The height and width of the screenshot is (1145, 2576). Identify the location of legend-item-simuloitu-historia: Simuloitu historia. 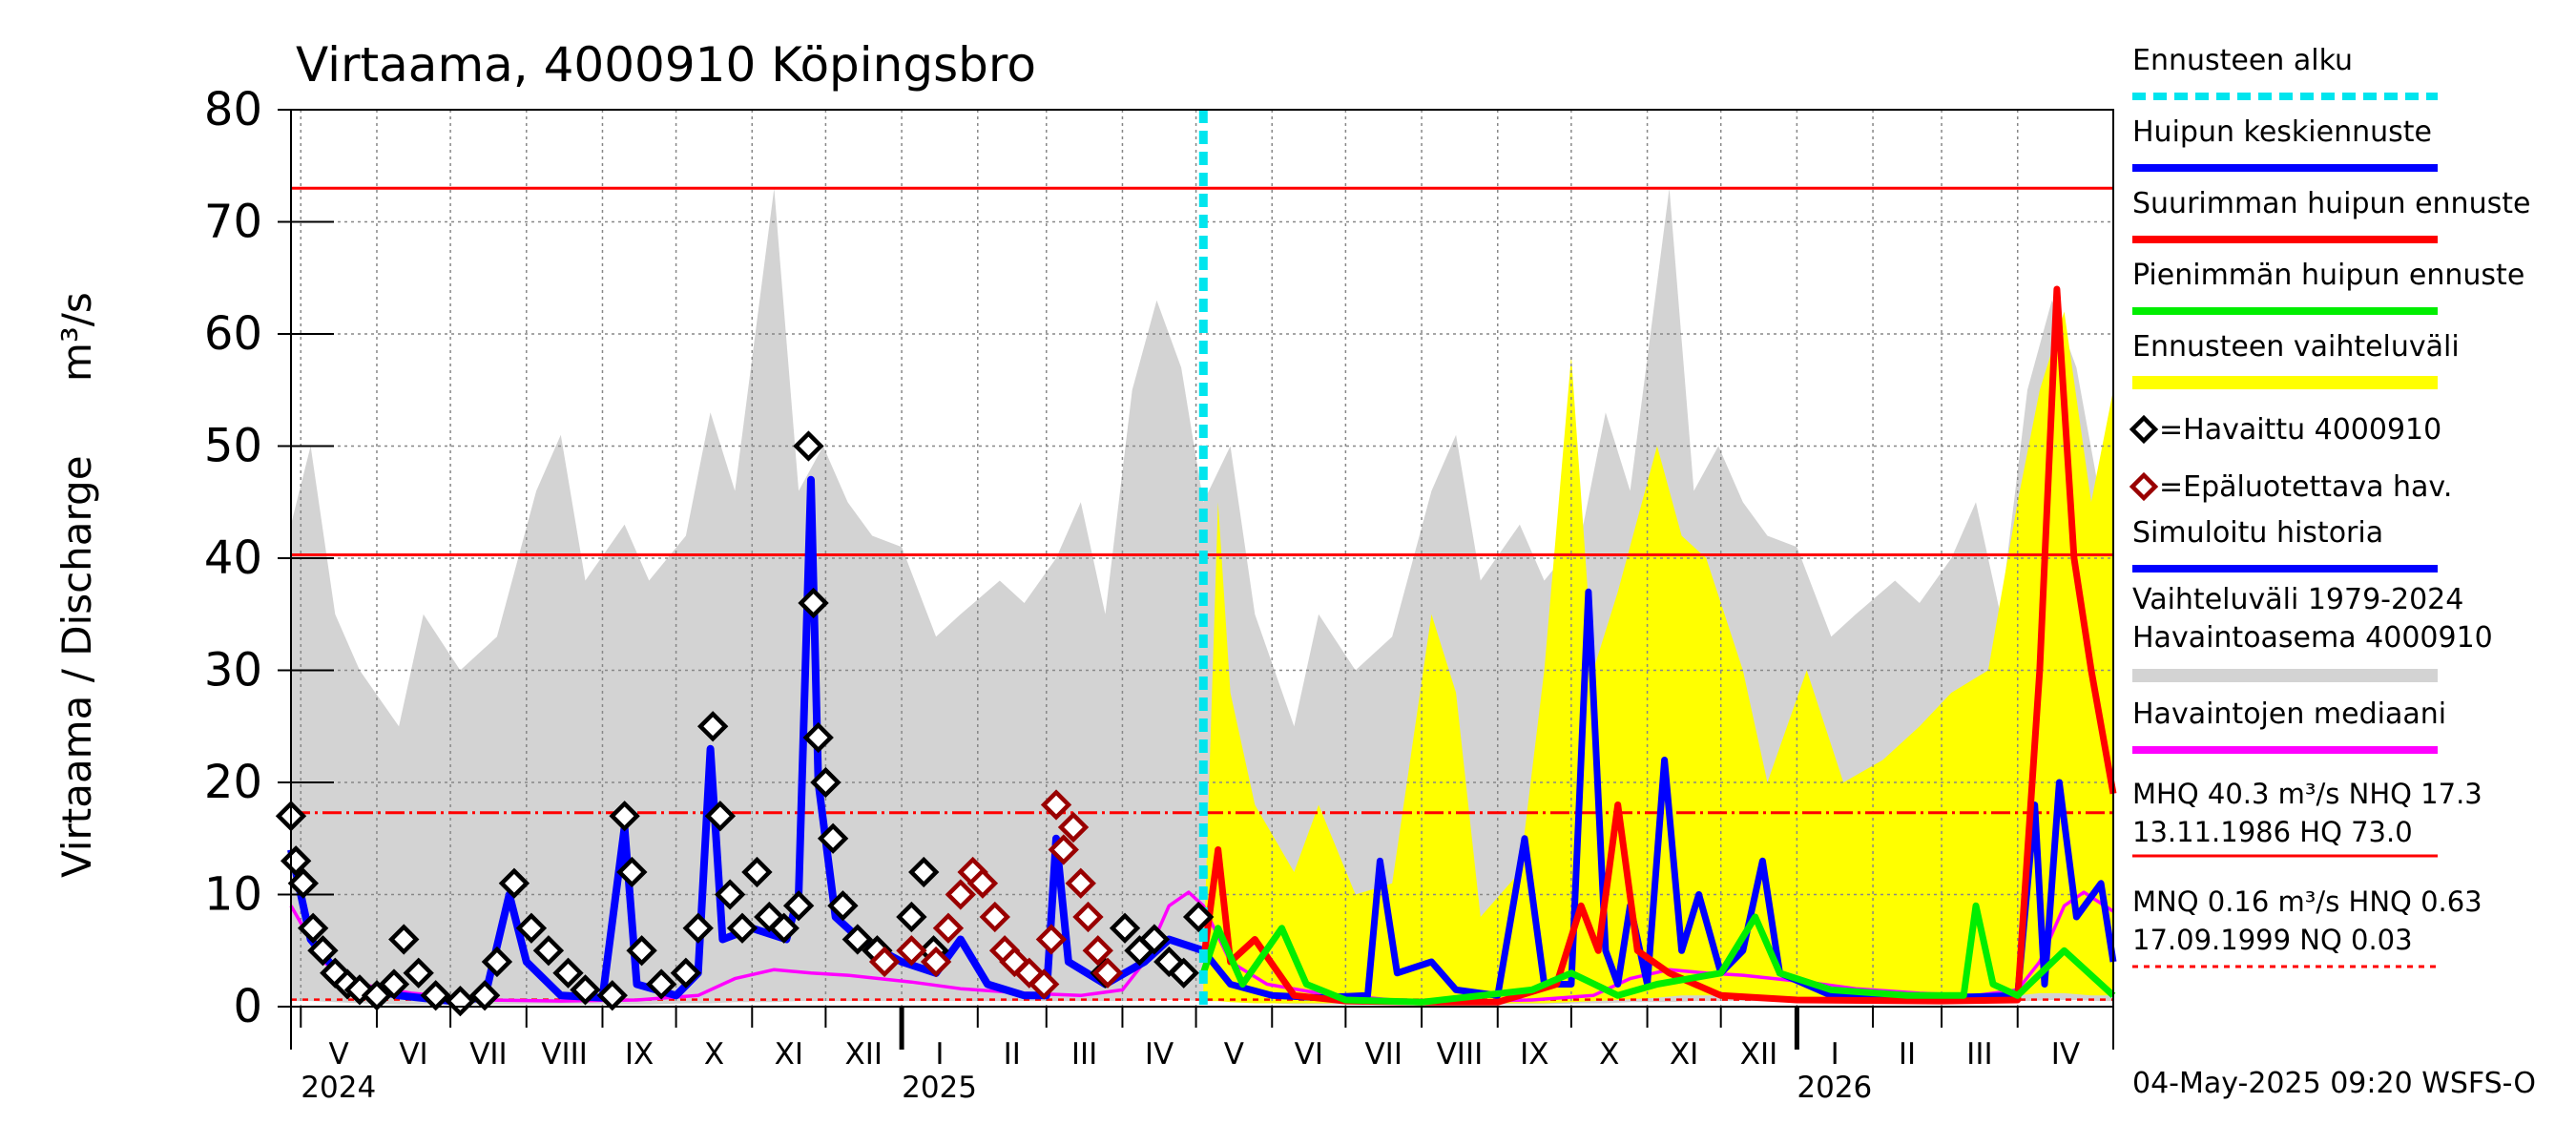
(2285, 544).